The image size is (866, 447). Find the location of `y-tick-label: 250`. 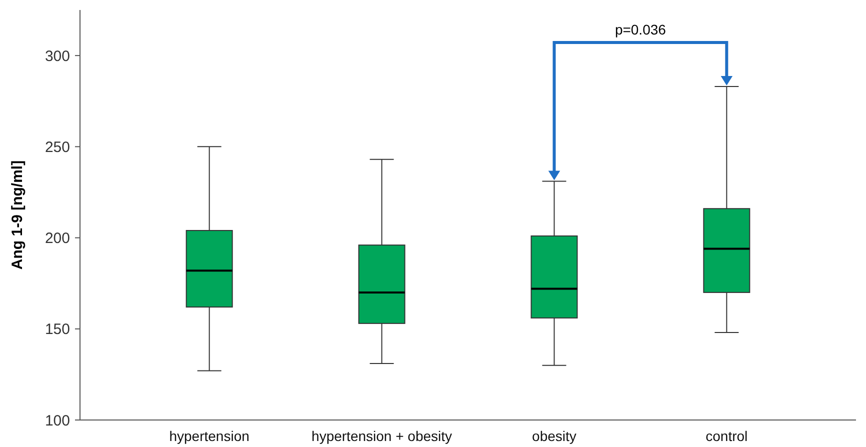

y-tick-label: 250 is located at coordinates (57, 147).